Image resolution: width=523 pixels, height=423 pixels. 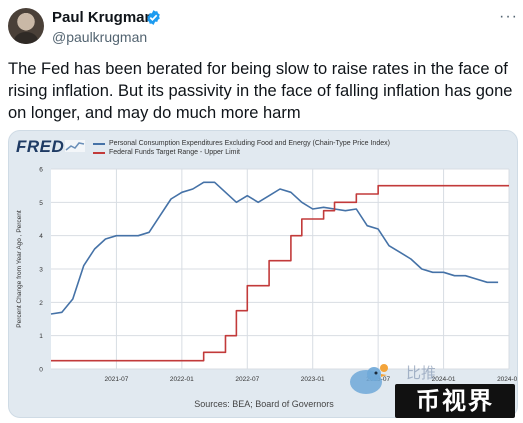 What do you see at coordinates (264, 404) in the screenshot?
I see `chart-source: Sources: BEA; Board of Governors` at bounding box center [264, 404].